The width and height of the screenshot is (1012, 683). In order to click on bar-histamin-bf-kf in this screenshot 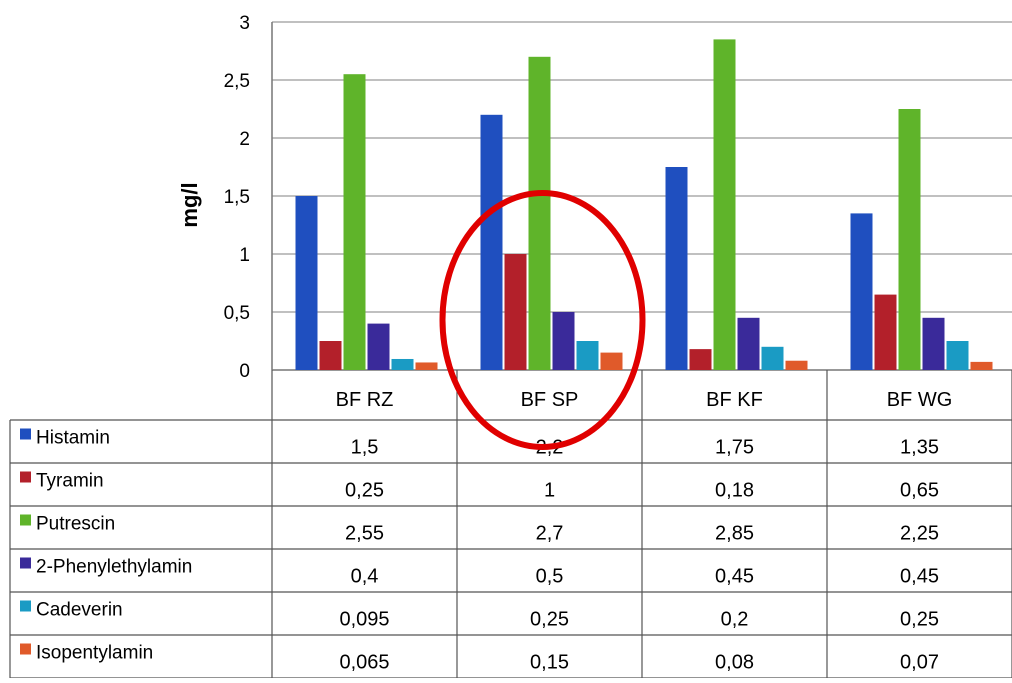, I will do `click(676, 268)`.